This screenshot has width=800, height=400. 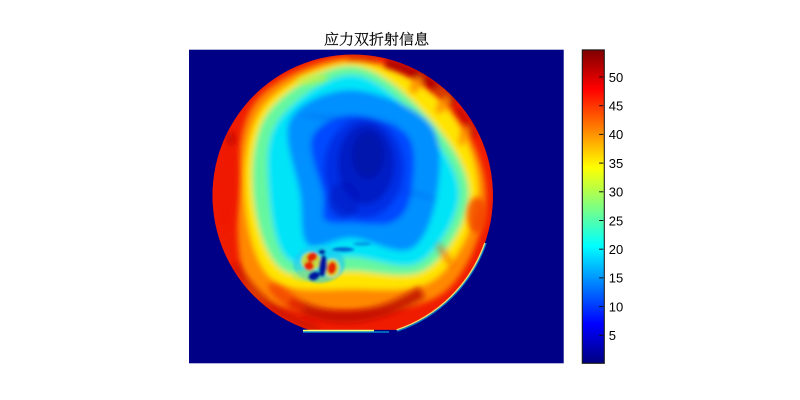 What do you see at coordinates (616, 249) in the screenshot?
I see `svg-text: 20` at bounding box center [616, 249].